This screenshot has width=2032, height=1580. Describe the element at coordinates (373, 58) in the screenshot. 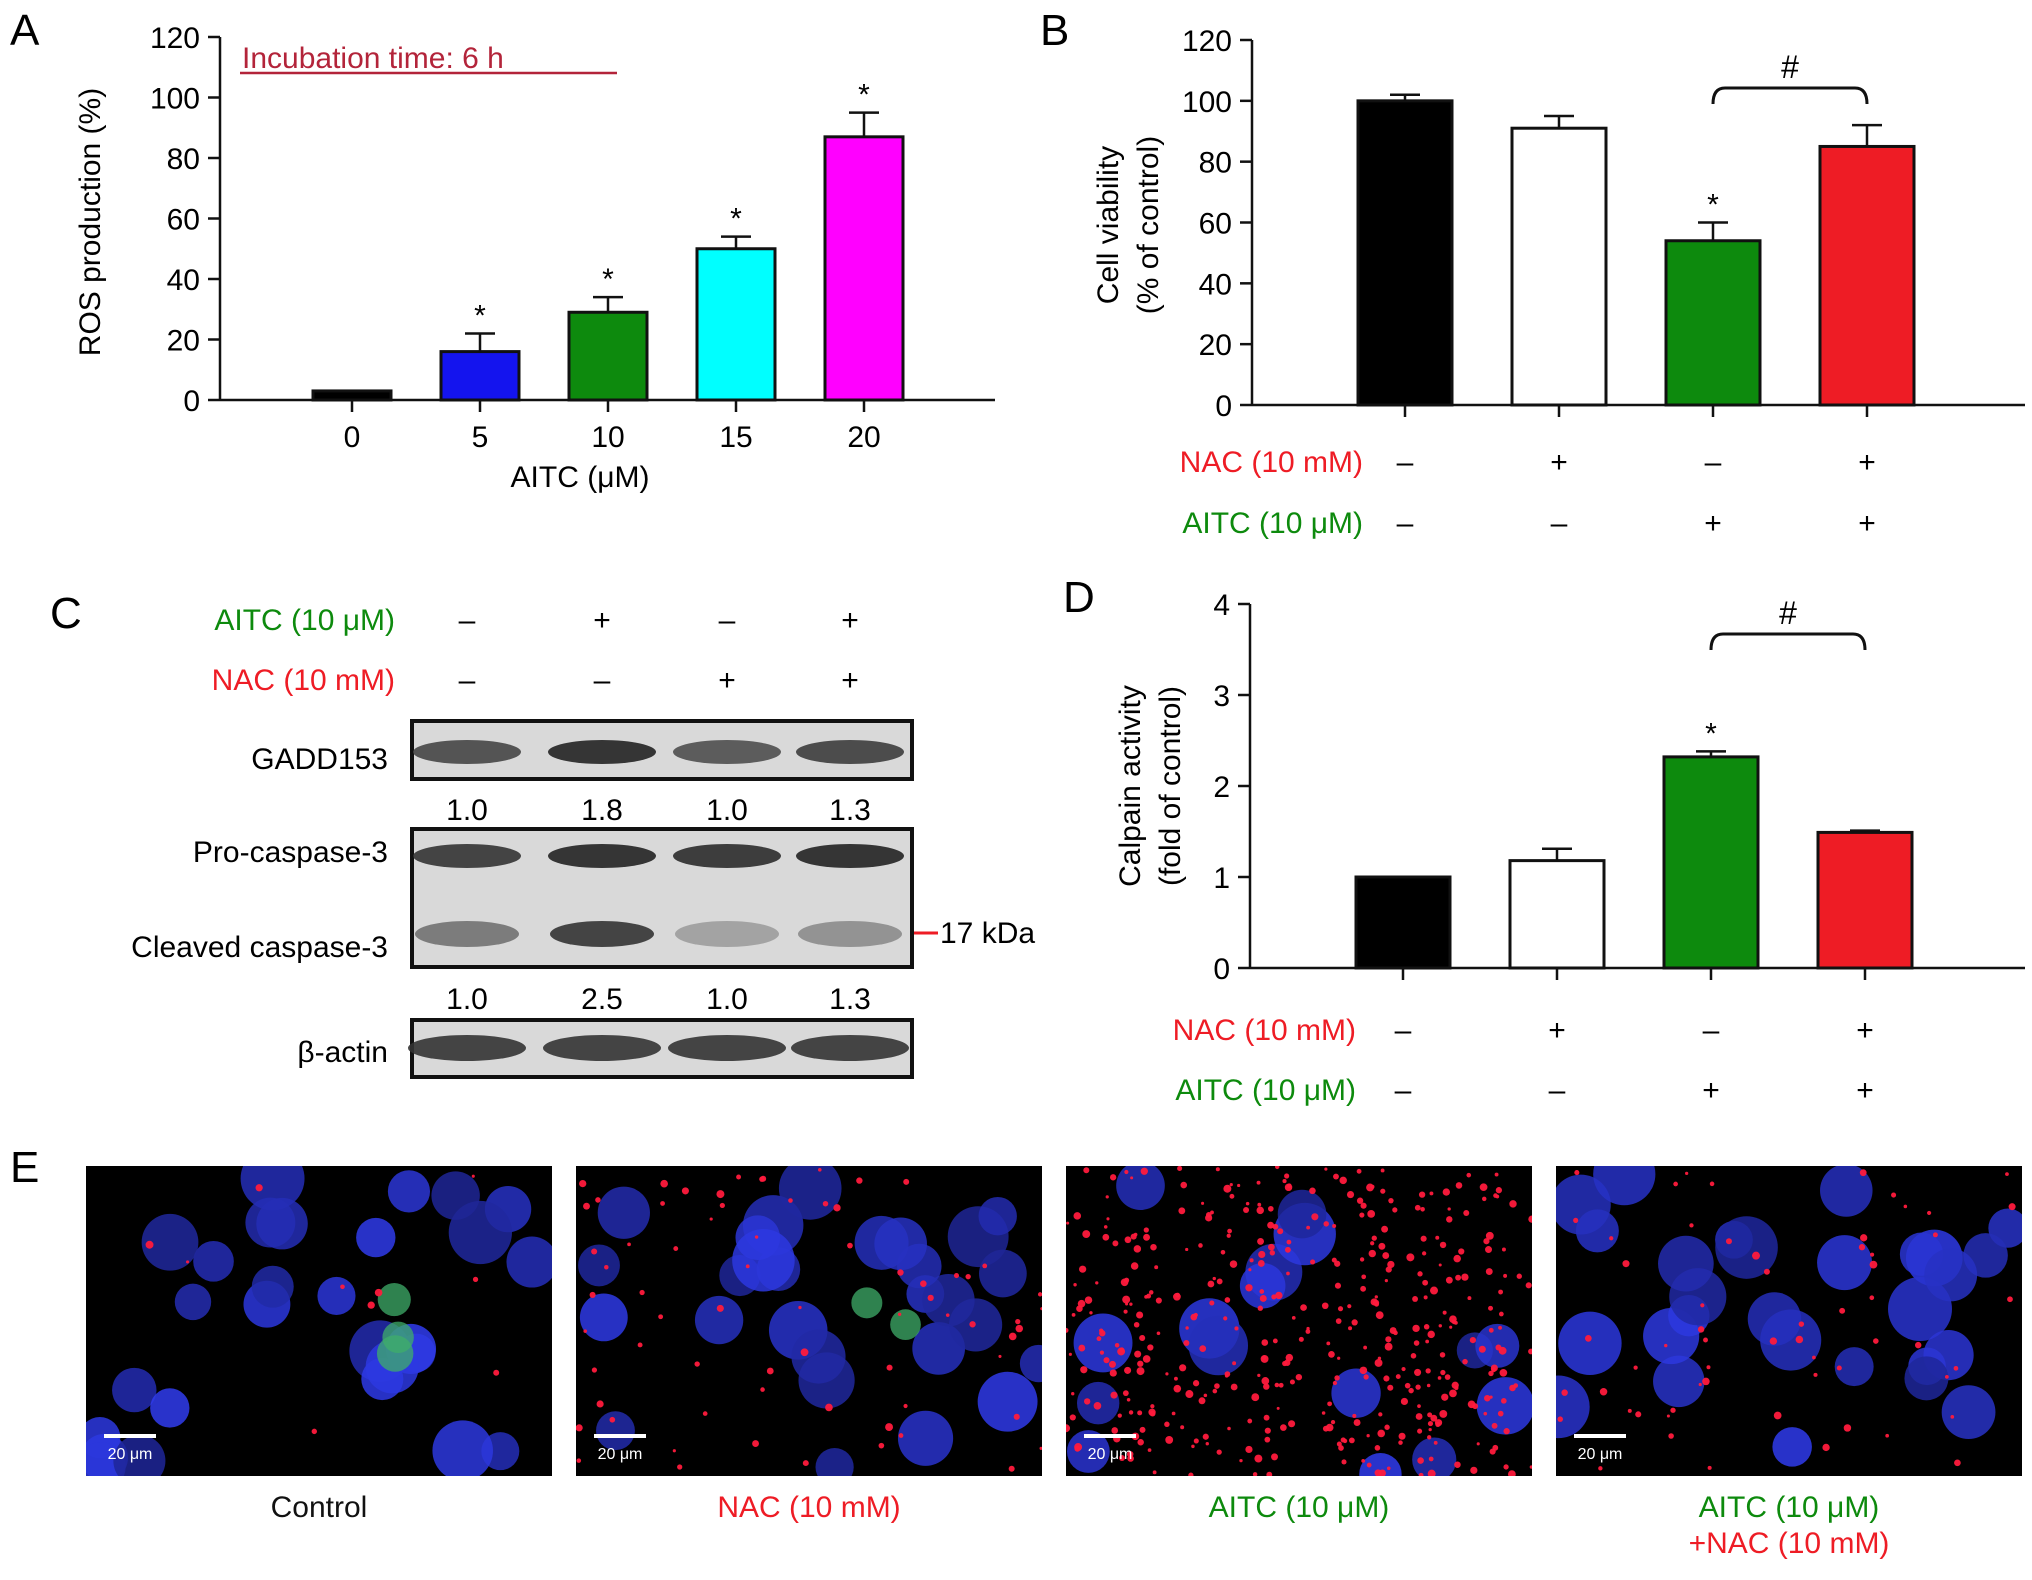

I see `annotation-text: Incubation time: 6 h` at that location.